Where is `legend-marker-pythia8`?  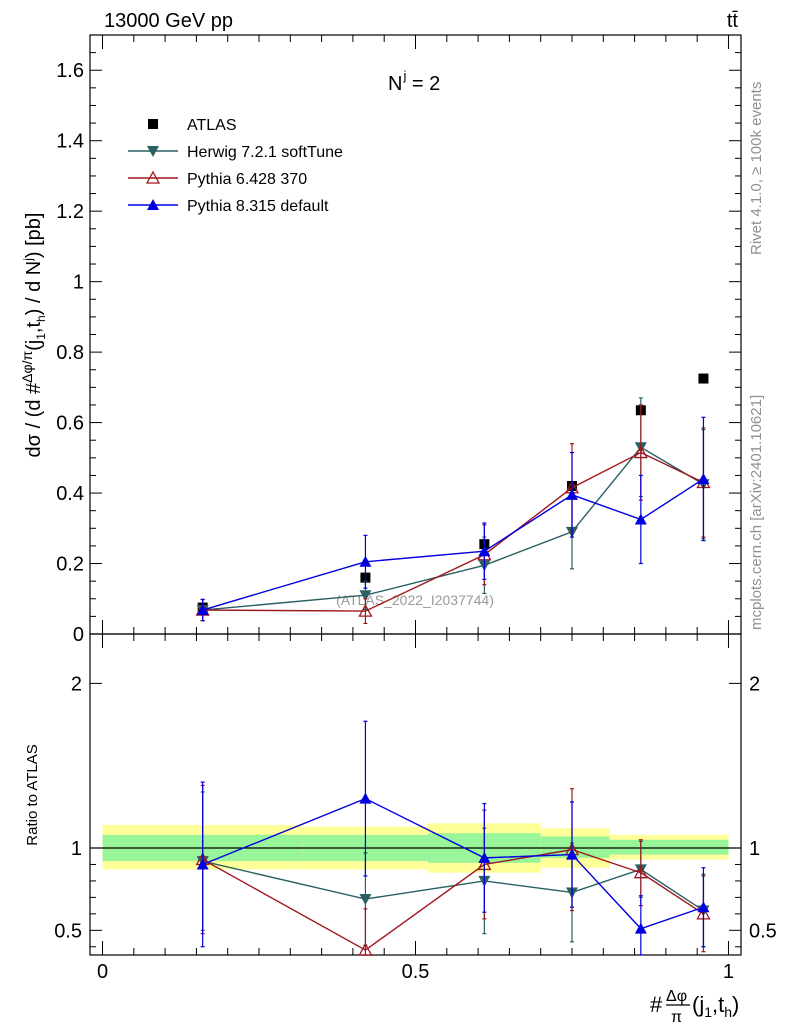
legend-marker-pythia8 is located at coordinates (153, 204).